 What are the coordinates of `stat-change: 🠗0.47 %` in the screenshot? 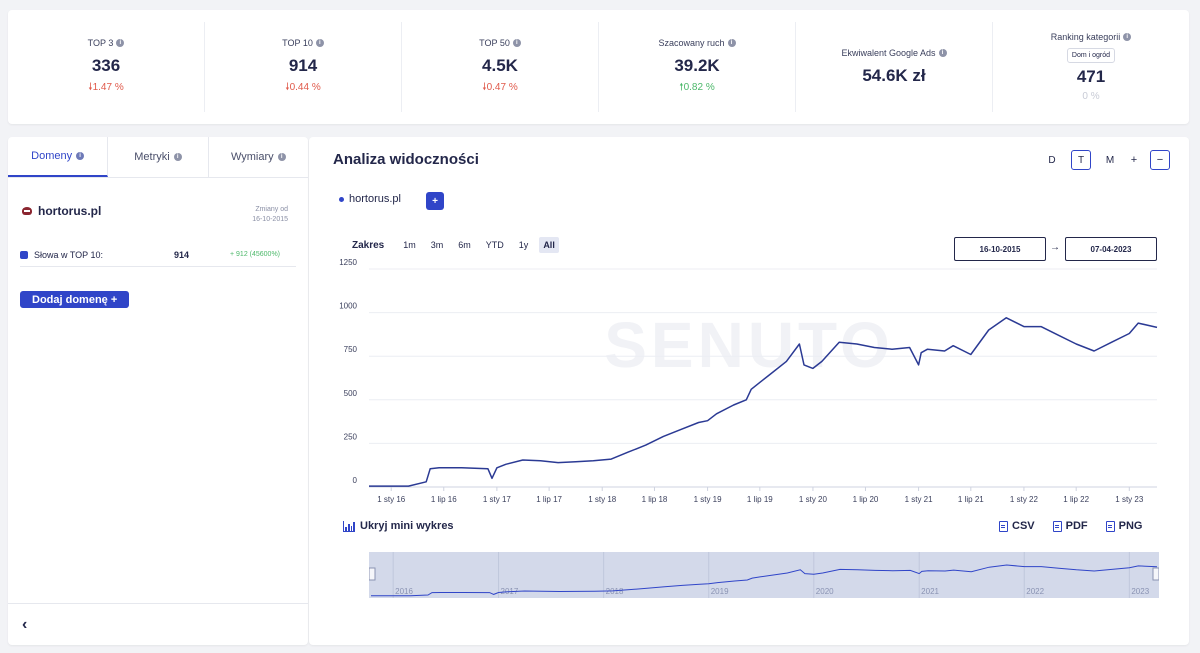 It's located at (499, 88).